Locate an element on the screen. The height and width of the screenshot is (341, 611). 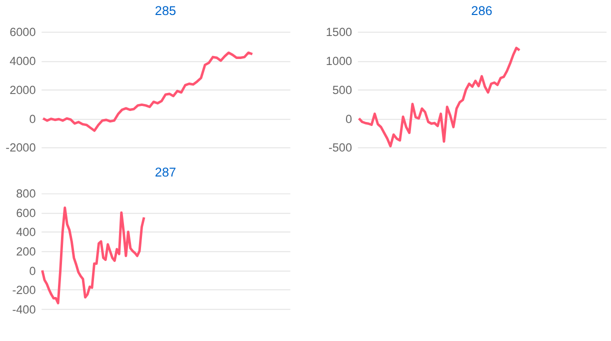
y-tick-label: 600 is located at coordinates (26, 213).